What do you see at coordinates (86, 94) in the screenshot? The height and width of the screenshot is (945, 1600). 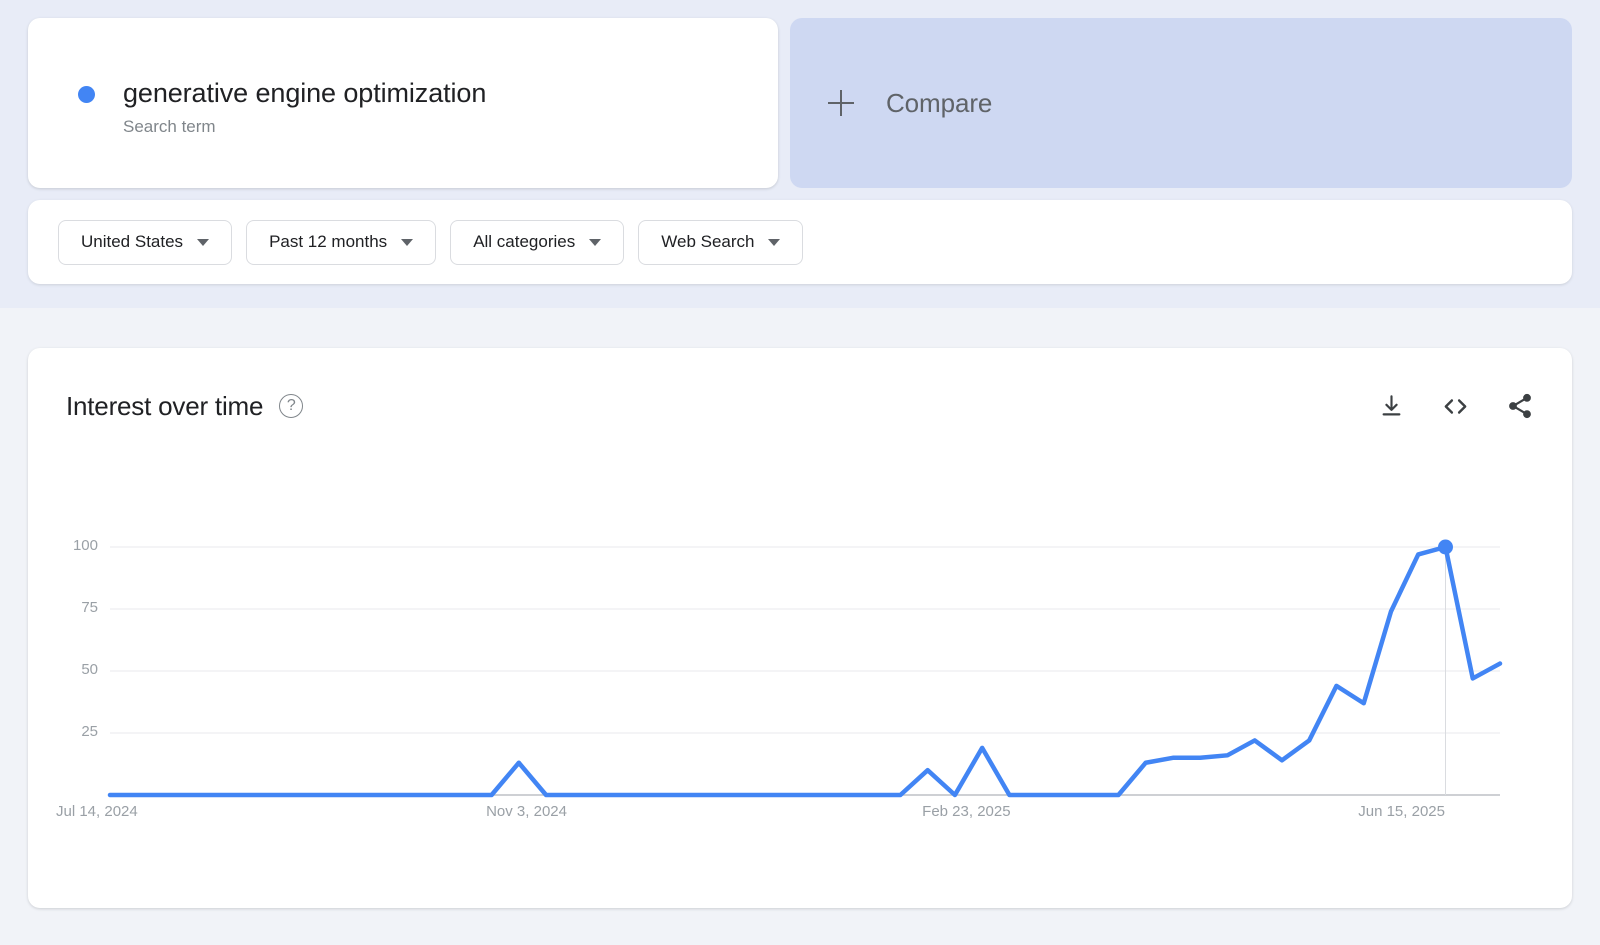 I see `series-color-dot-icon` at bounding box center [86, 94].